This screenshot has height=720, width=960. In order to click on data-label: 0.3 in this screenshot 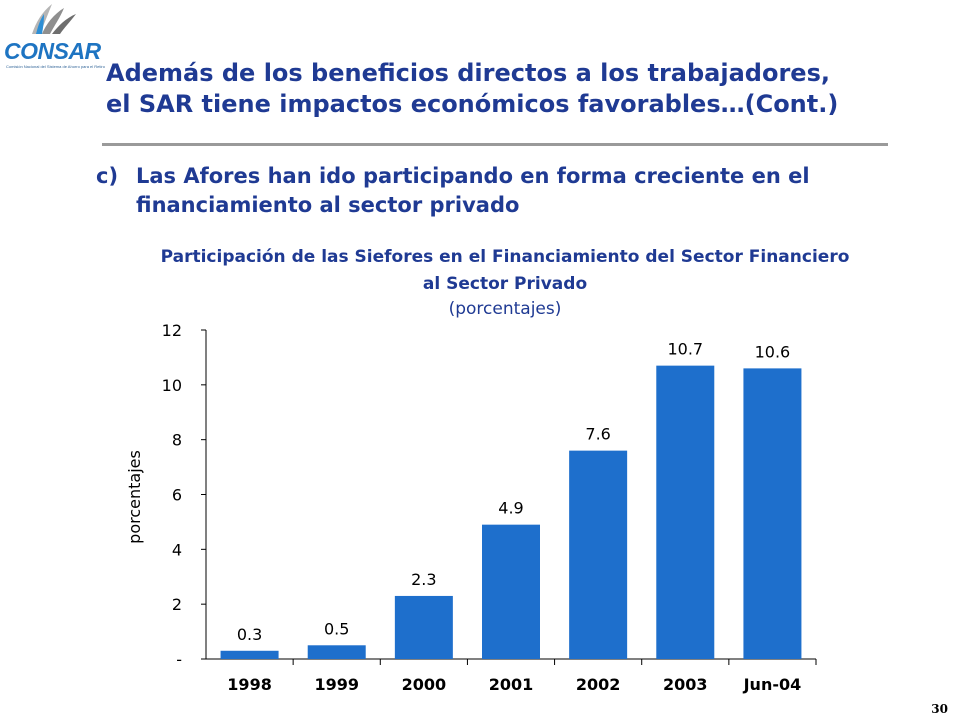, I will do `click(249, 634)`.